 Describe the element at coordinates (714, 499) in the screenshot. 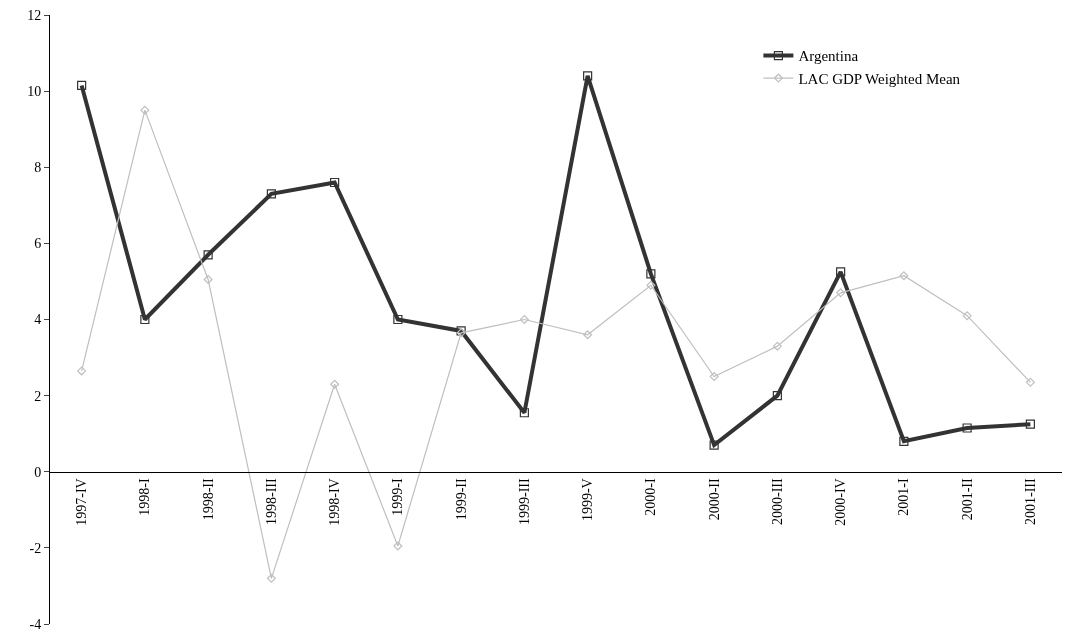

I see `x-tick-label: 2000-II` at that location.